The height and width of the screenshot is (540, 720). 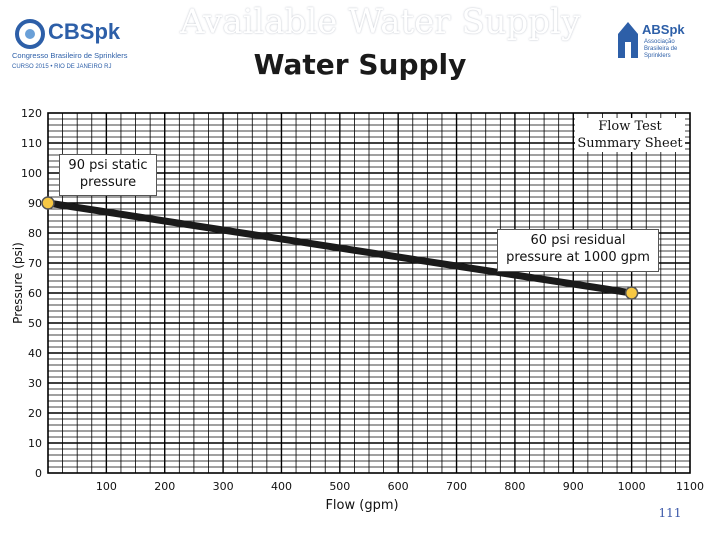 I want to click on supply-curve-line, so click(x=340, y=248).